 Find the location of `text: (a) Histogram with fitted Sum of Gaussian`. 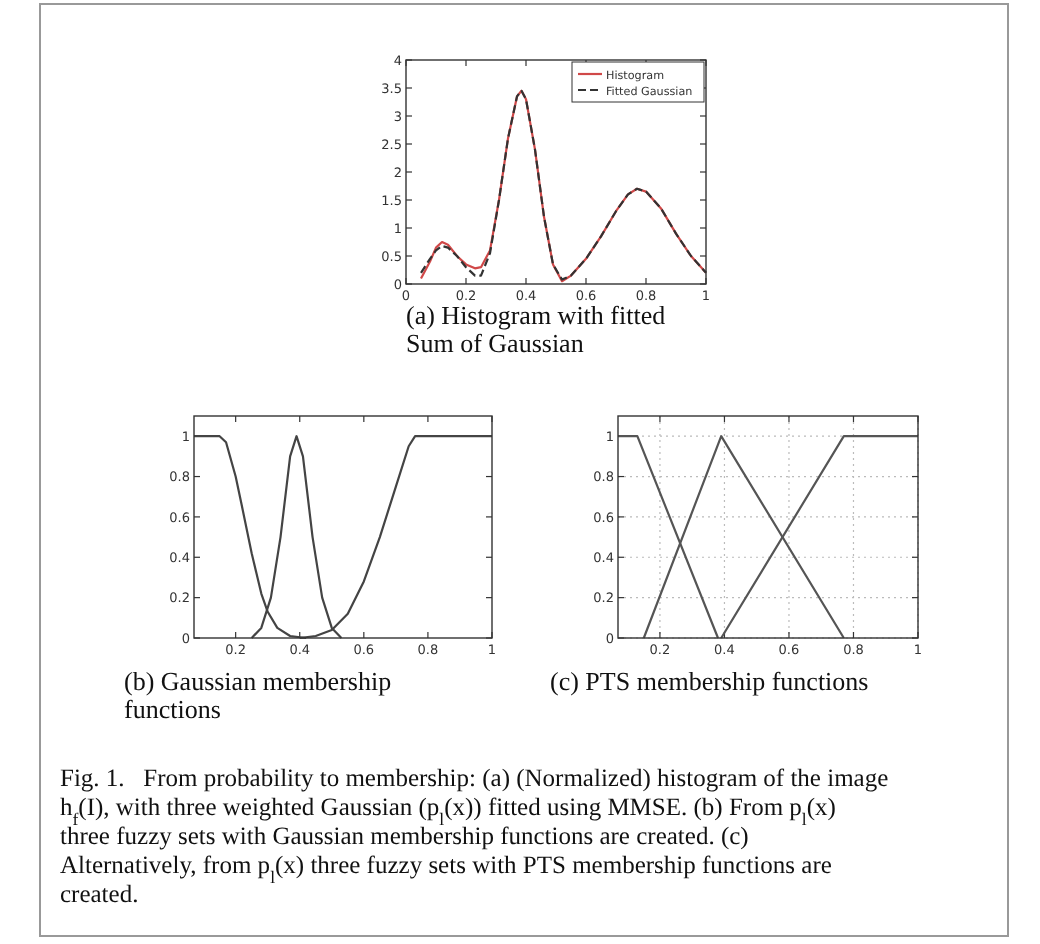

text: (a) Histogram with fitted Sum of Gaussian is located at coordinates (536, 329).